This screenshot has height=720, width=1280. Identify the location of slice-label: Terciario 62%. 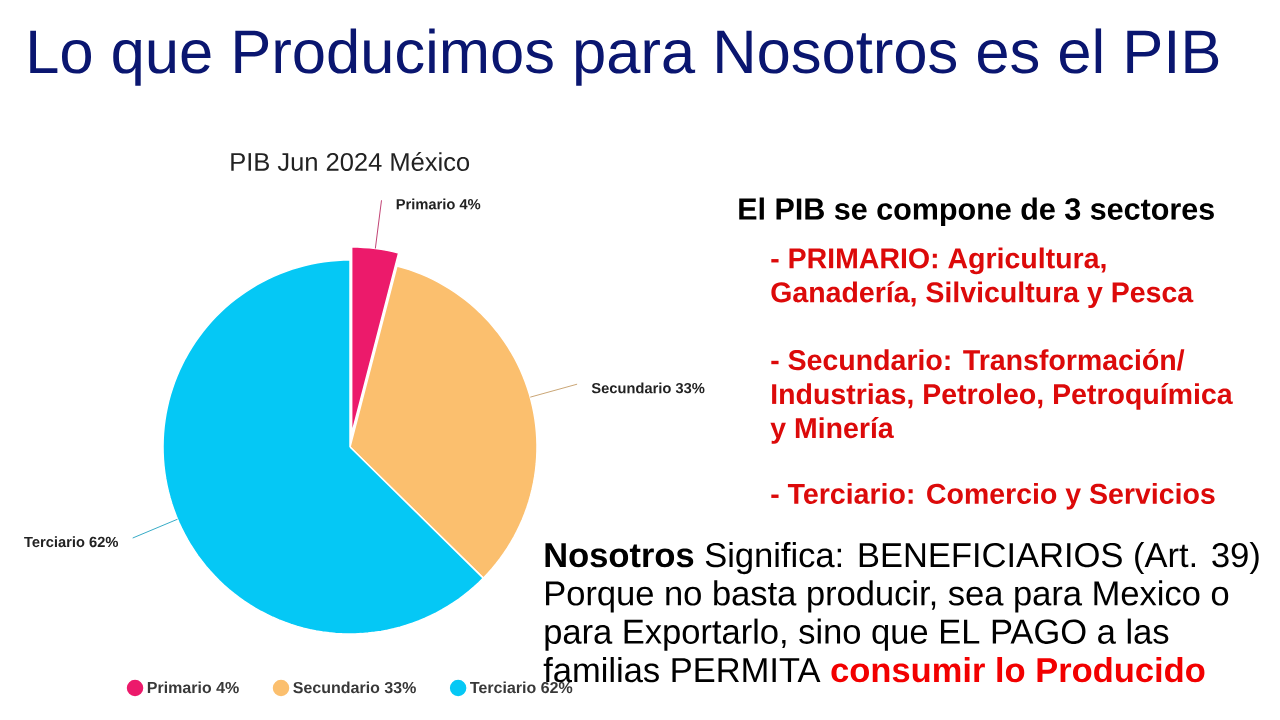
(71, 542).